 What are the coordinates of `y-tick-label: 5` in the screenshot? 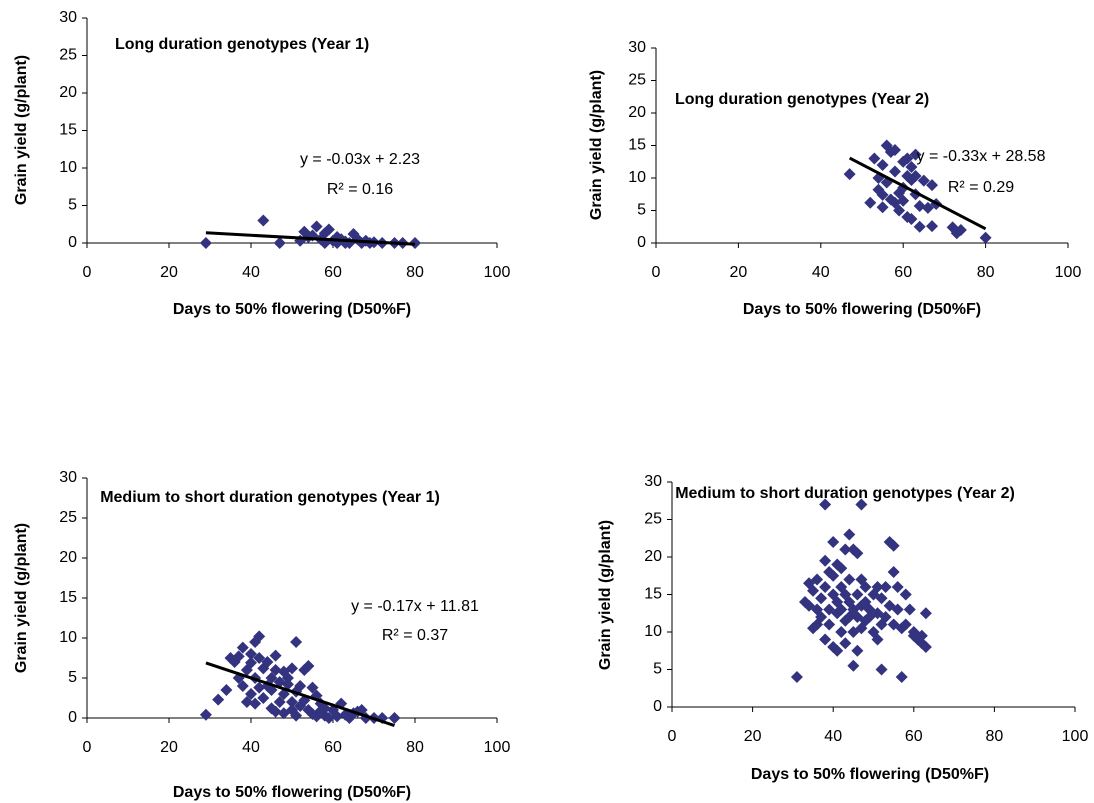 It's located at (657, 669).